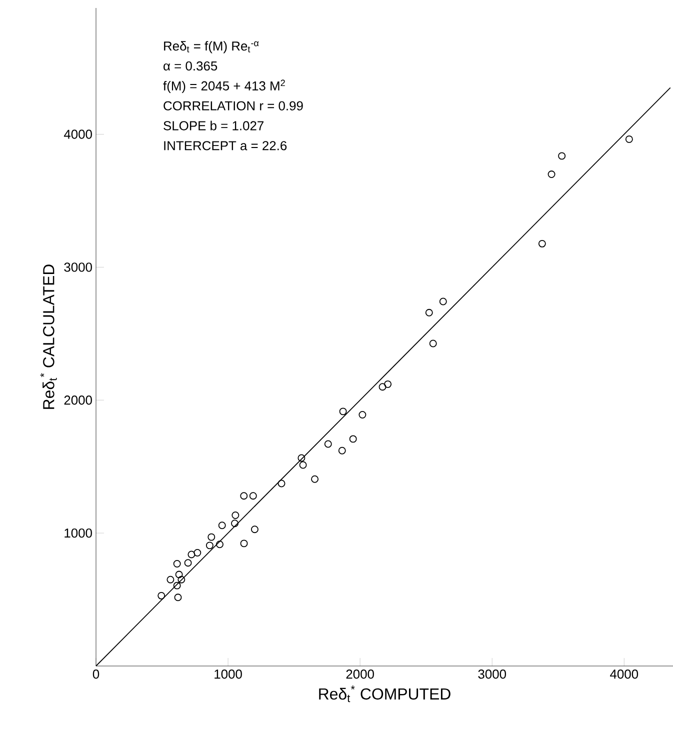 This screenshot has height=731, width=673. Describe the element at coordinates (214, 125) in the screenshot. I see `annotation: SLOPE b = 1.027` at that location.